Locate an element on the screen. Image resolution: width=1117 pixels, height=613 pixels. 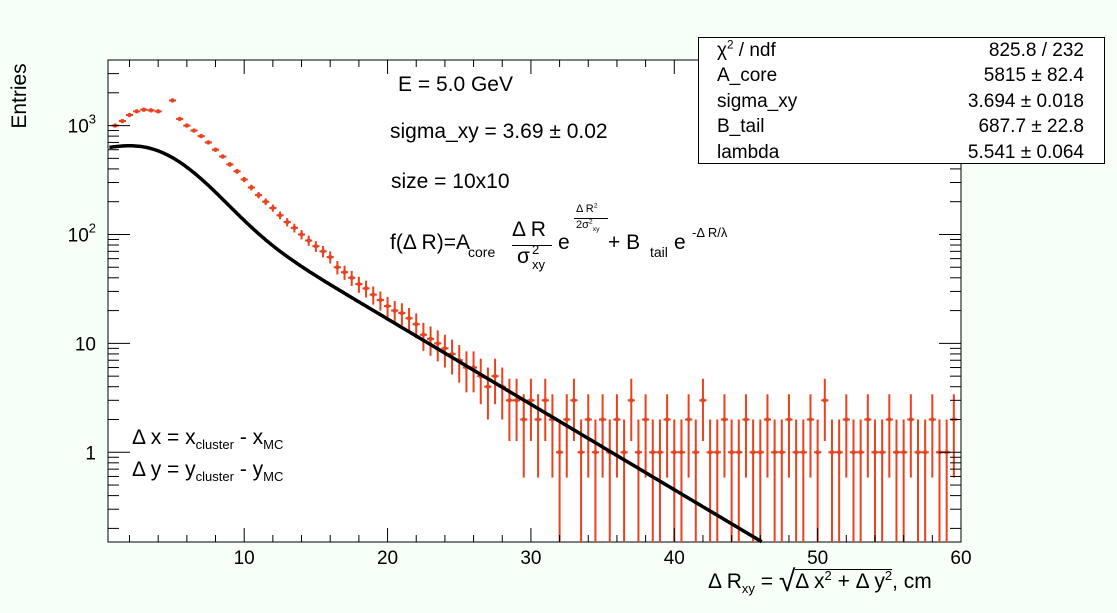
stats-row-sigma-xy: sigma_xy 3.694 ± 0.018 is located at coordinates (901, 103).